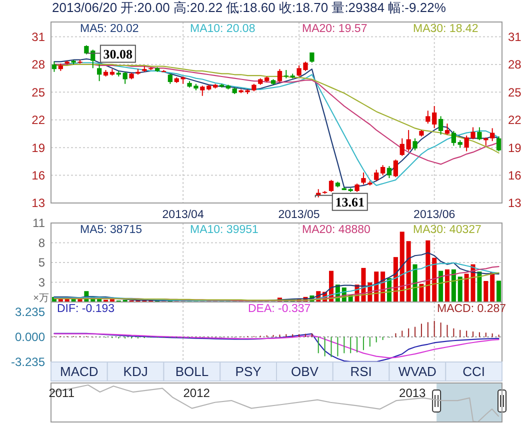  What do you see at coordinates (111, 230) in the screenshot?
I see `text: MA5: 38715` at bounding box center [111, 230].